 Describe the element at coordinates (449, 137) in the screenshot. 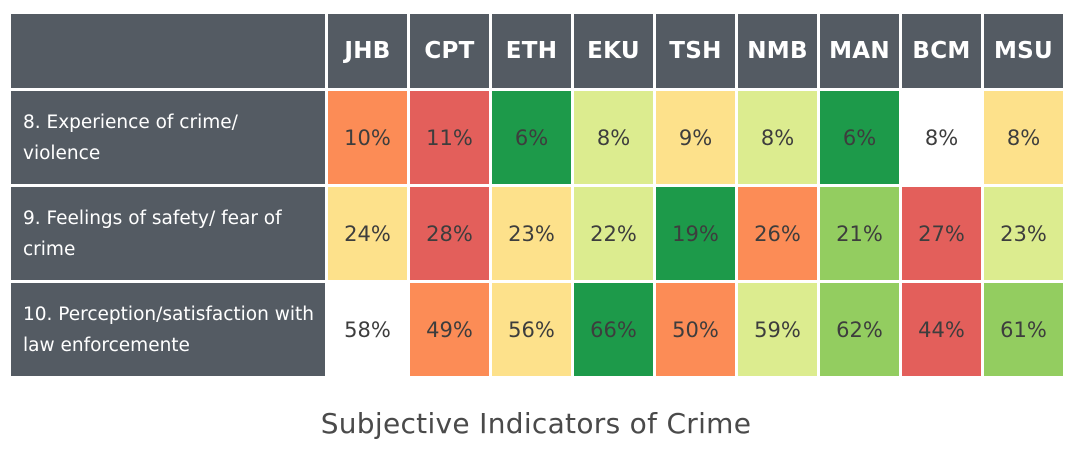

I see `heatmap-cell: 11%` at that location.